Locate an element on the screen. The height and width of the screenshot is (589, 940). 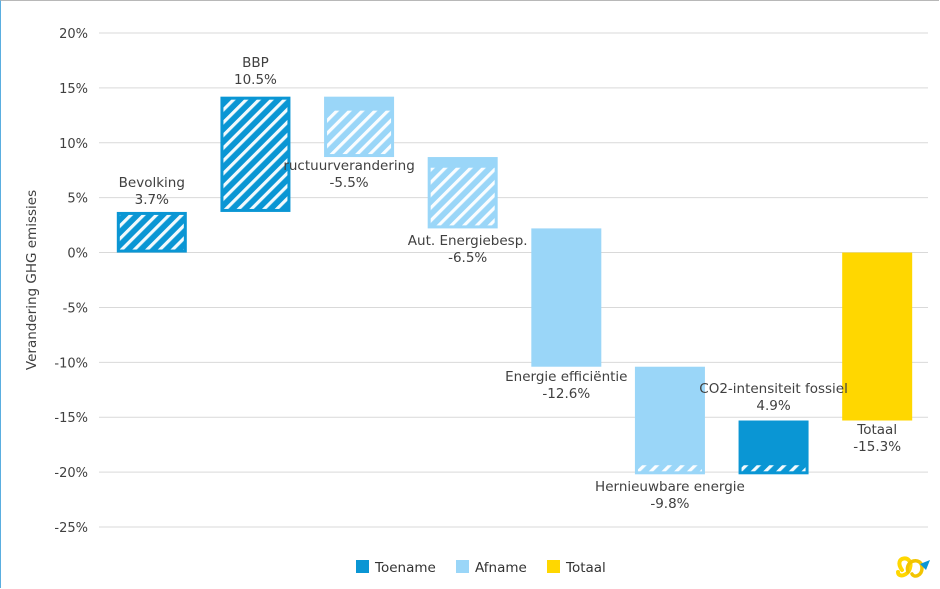
y-tick-label: -20% is located at coordinates (71, 473).